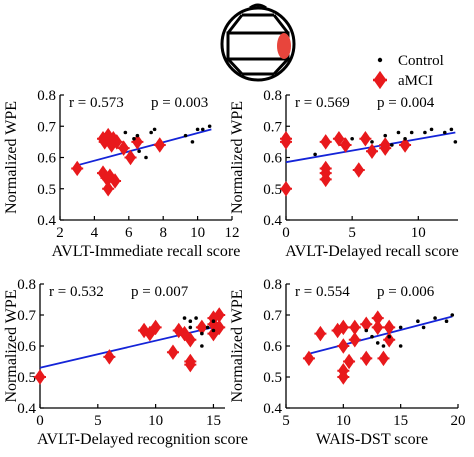  What do you see at coordinates (96, 103) in the screenshot?
I see `correlation-r-label: r = 0.573` at bounding box center [96, 103].